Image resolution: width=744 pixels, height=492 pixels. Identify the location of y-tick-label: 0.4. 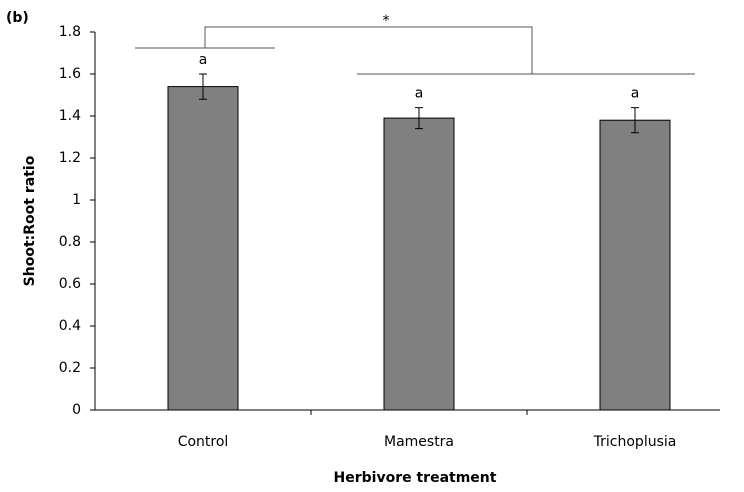
(70, 326).